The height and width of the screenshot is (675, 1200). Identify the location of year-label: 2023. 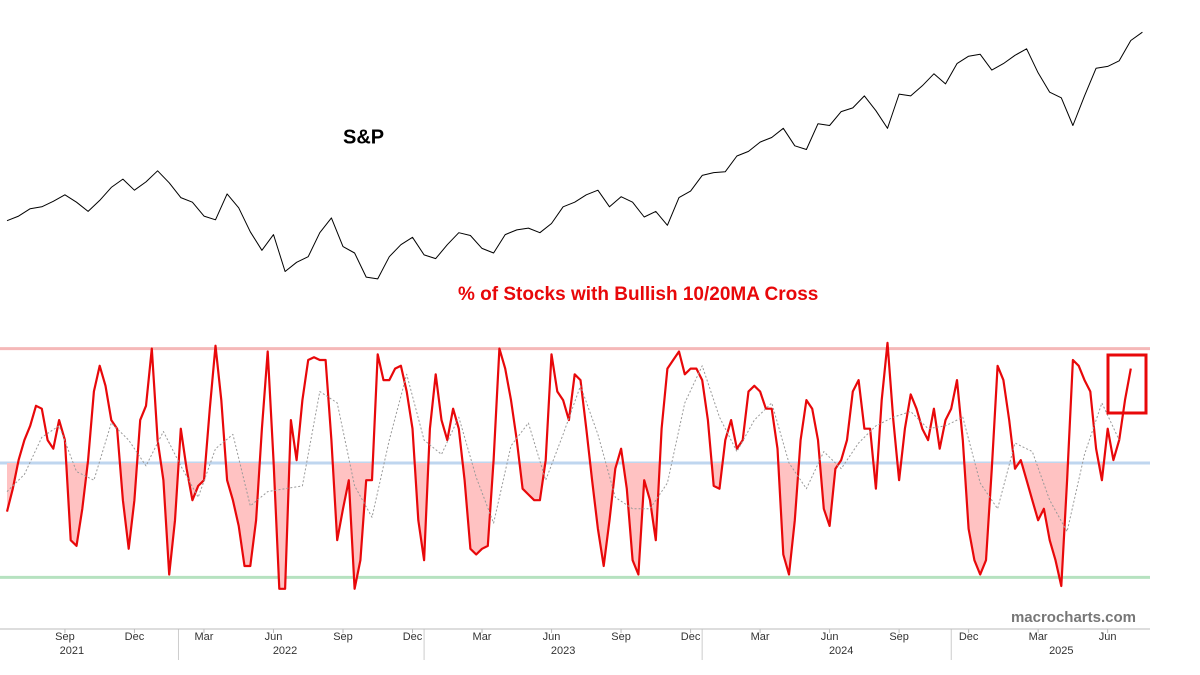
(563, 651).